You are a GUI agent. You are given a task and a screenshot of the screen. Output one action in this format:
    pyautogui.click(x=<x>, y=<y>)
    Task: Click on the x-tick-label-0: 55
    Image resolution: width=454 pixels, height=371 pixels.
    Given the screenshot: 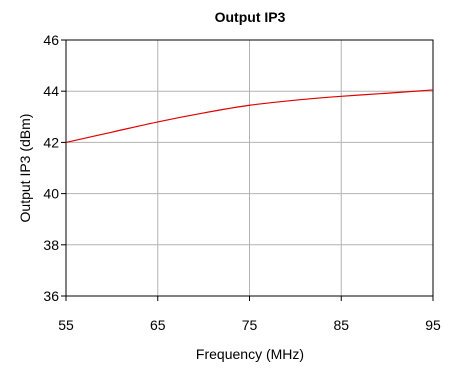 What is the action you would take?
    pyautogui.click(x=66, y=325)
    